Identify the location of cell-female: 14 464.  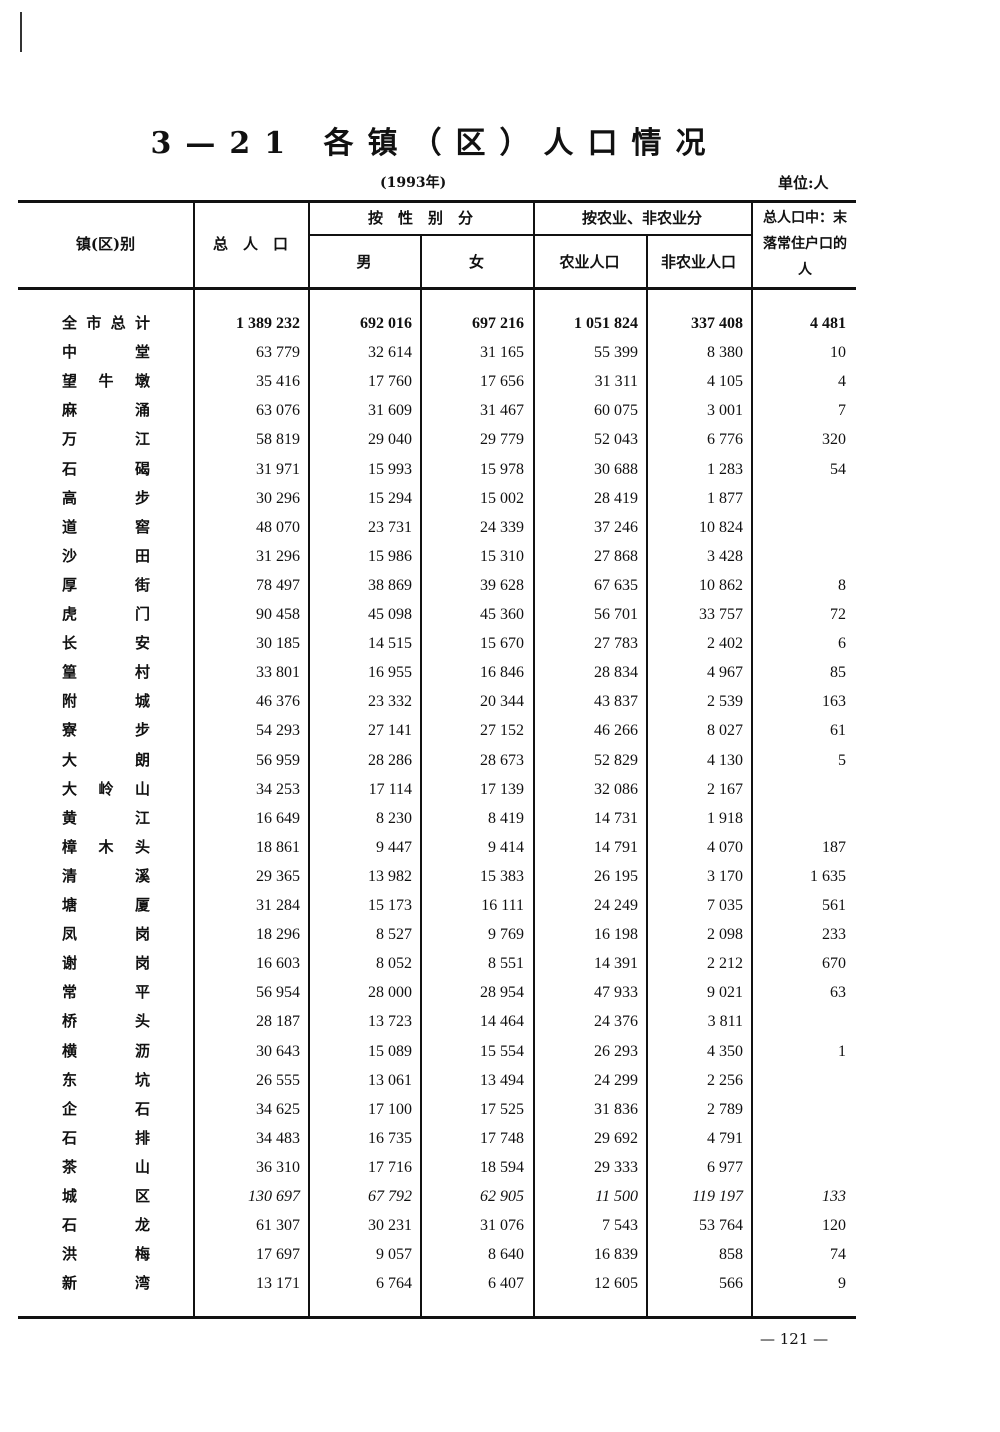
(502, 1022).